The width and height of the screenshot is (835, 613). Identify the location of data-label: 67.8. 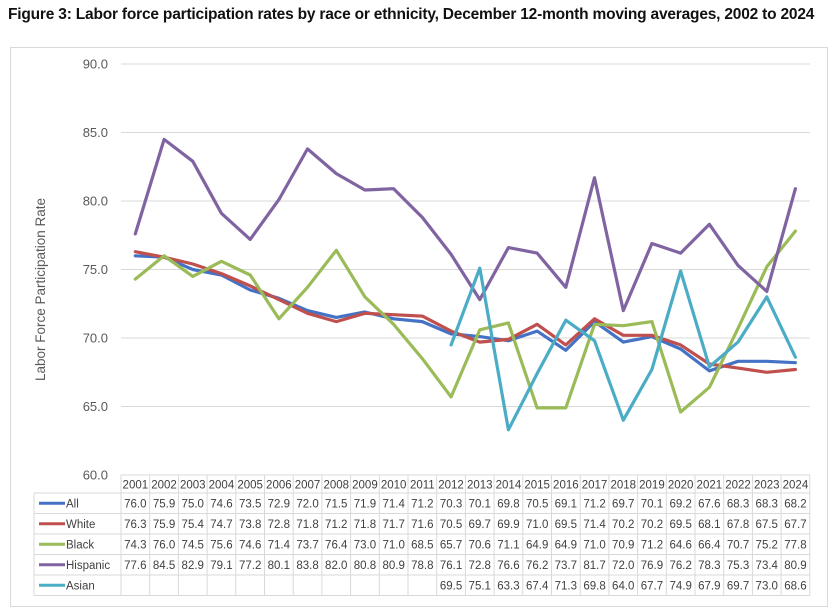
(738, 525).